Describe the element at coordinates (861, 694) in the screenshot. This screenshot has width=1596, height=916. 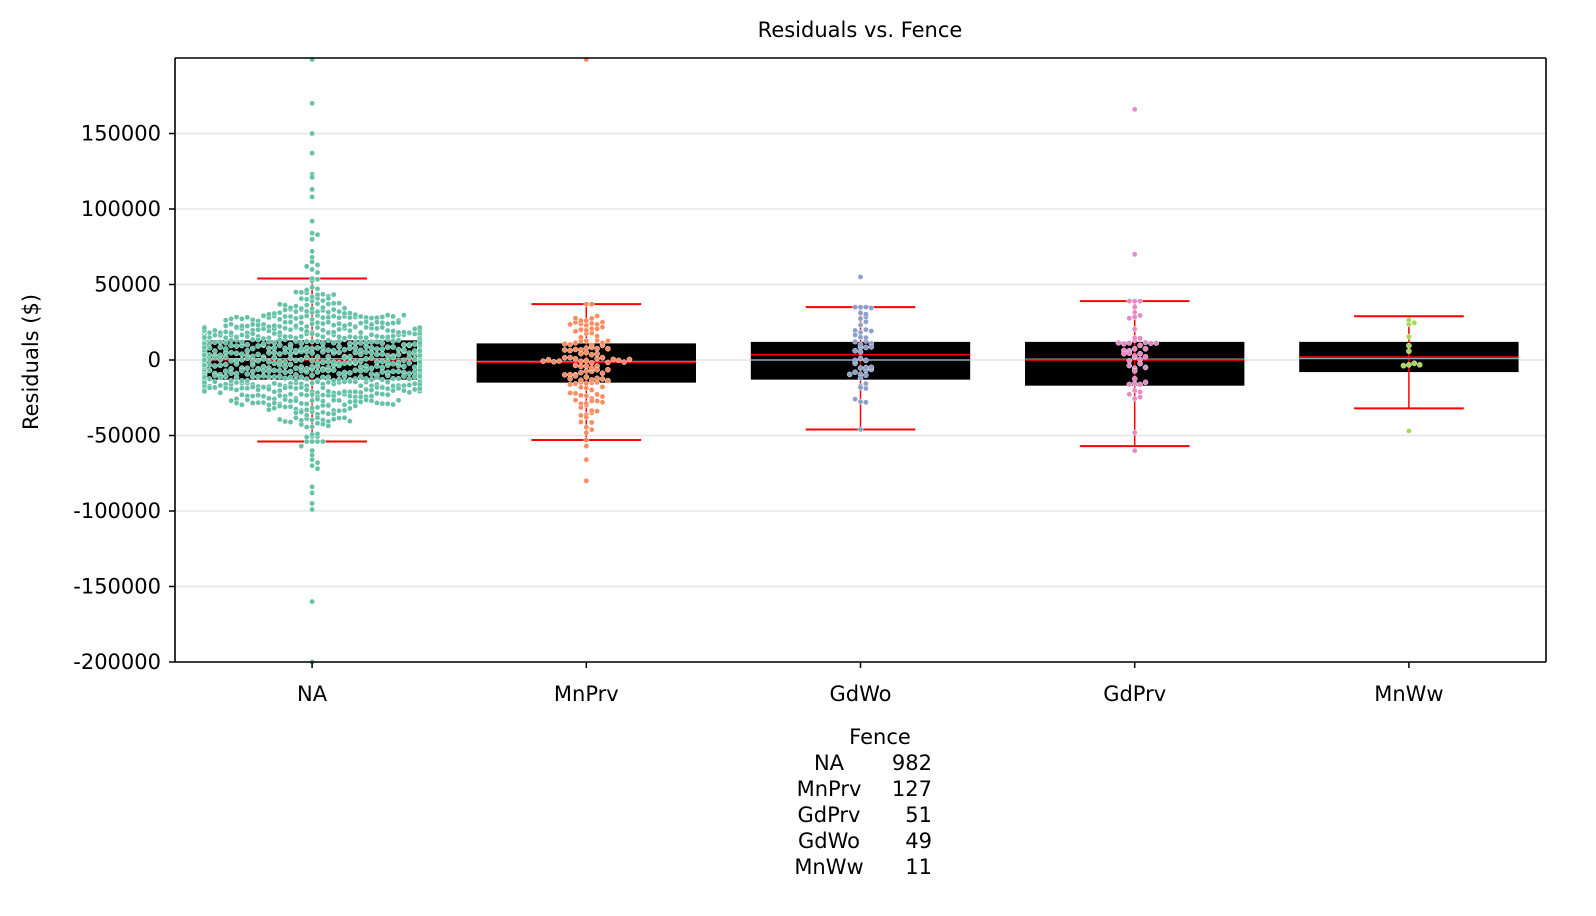
I see `x-tick-label: GdWo` at that location.